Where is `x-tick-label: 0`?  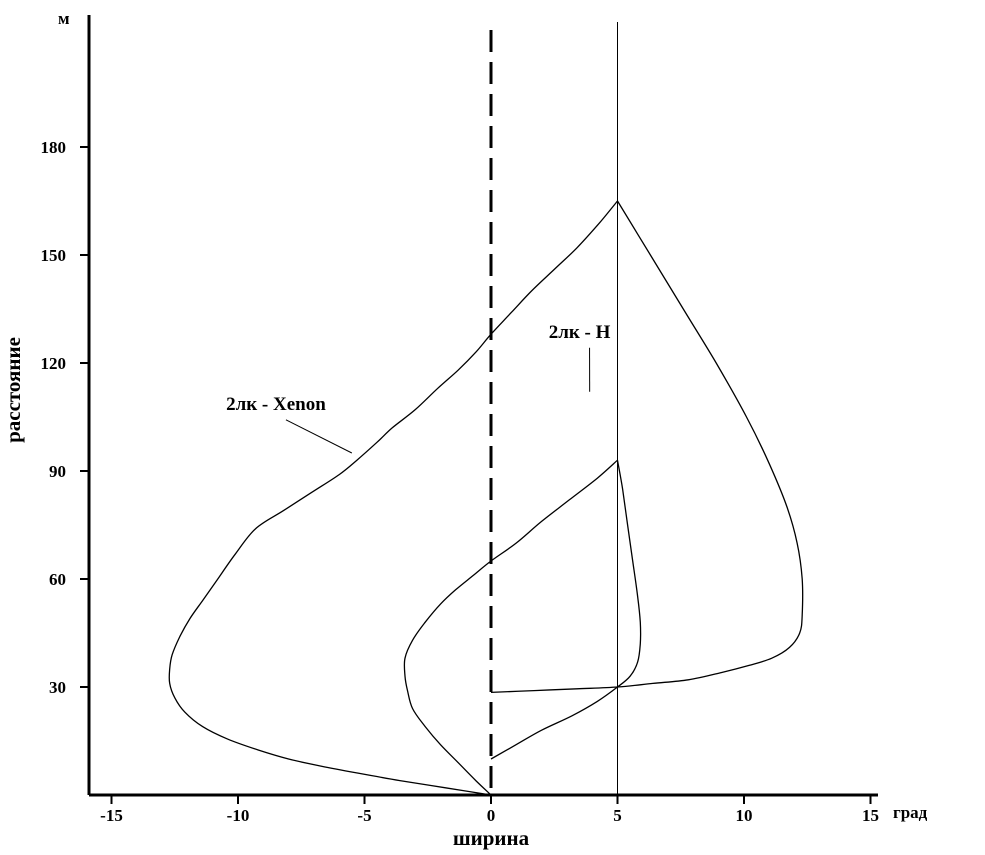 x-tick-label: 0 is located at coordinates (491, 815).